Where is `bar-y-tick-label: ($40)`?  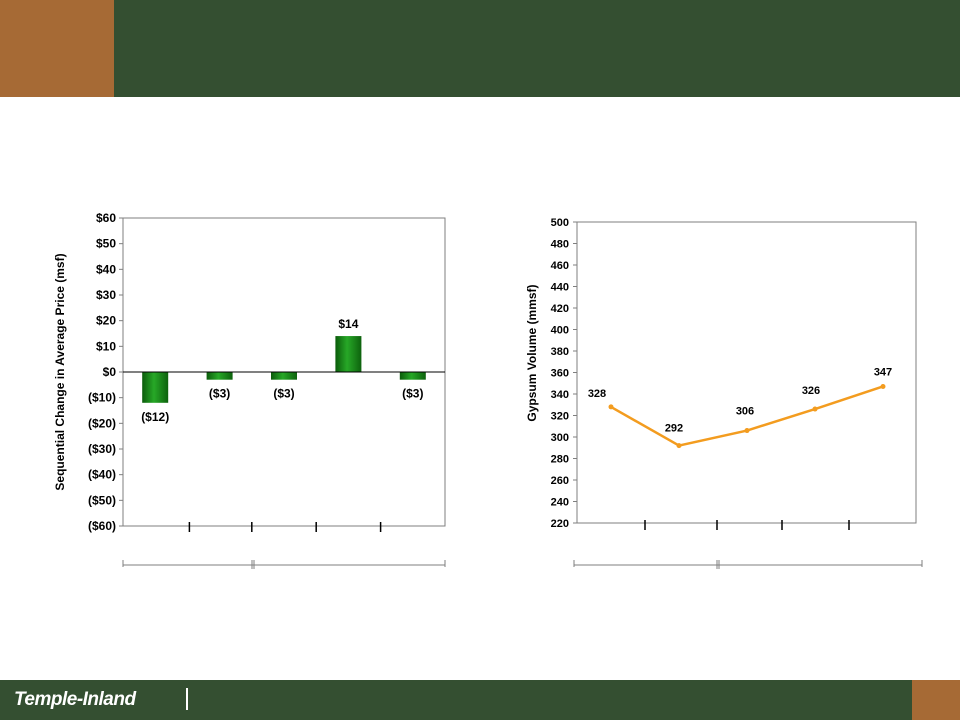
bar-y-tick-label: ($40) is located at coordinates (102, 475).